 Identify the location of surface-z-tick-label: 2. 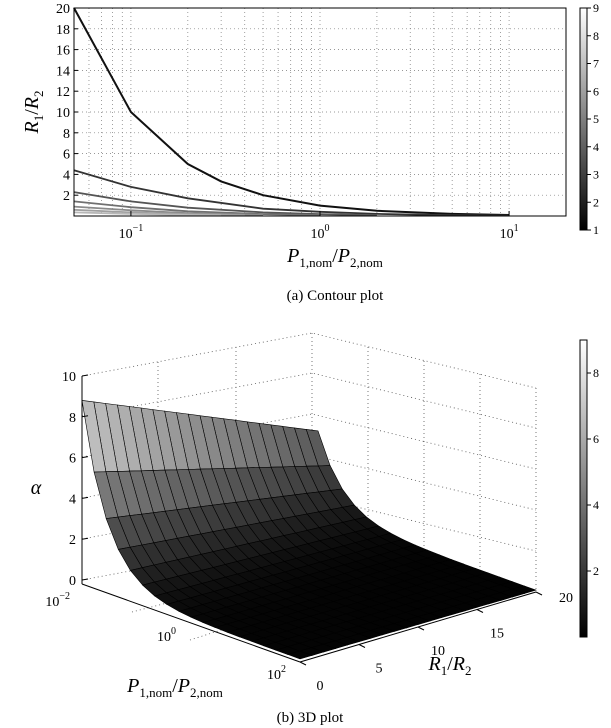
(72, 540).